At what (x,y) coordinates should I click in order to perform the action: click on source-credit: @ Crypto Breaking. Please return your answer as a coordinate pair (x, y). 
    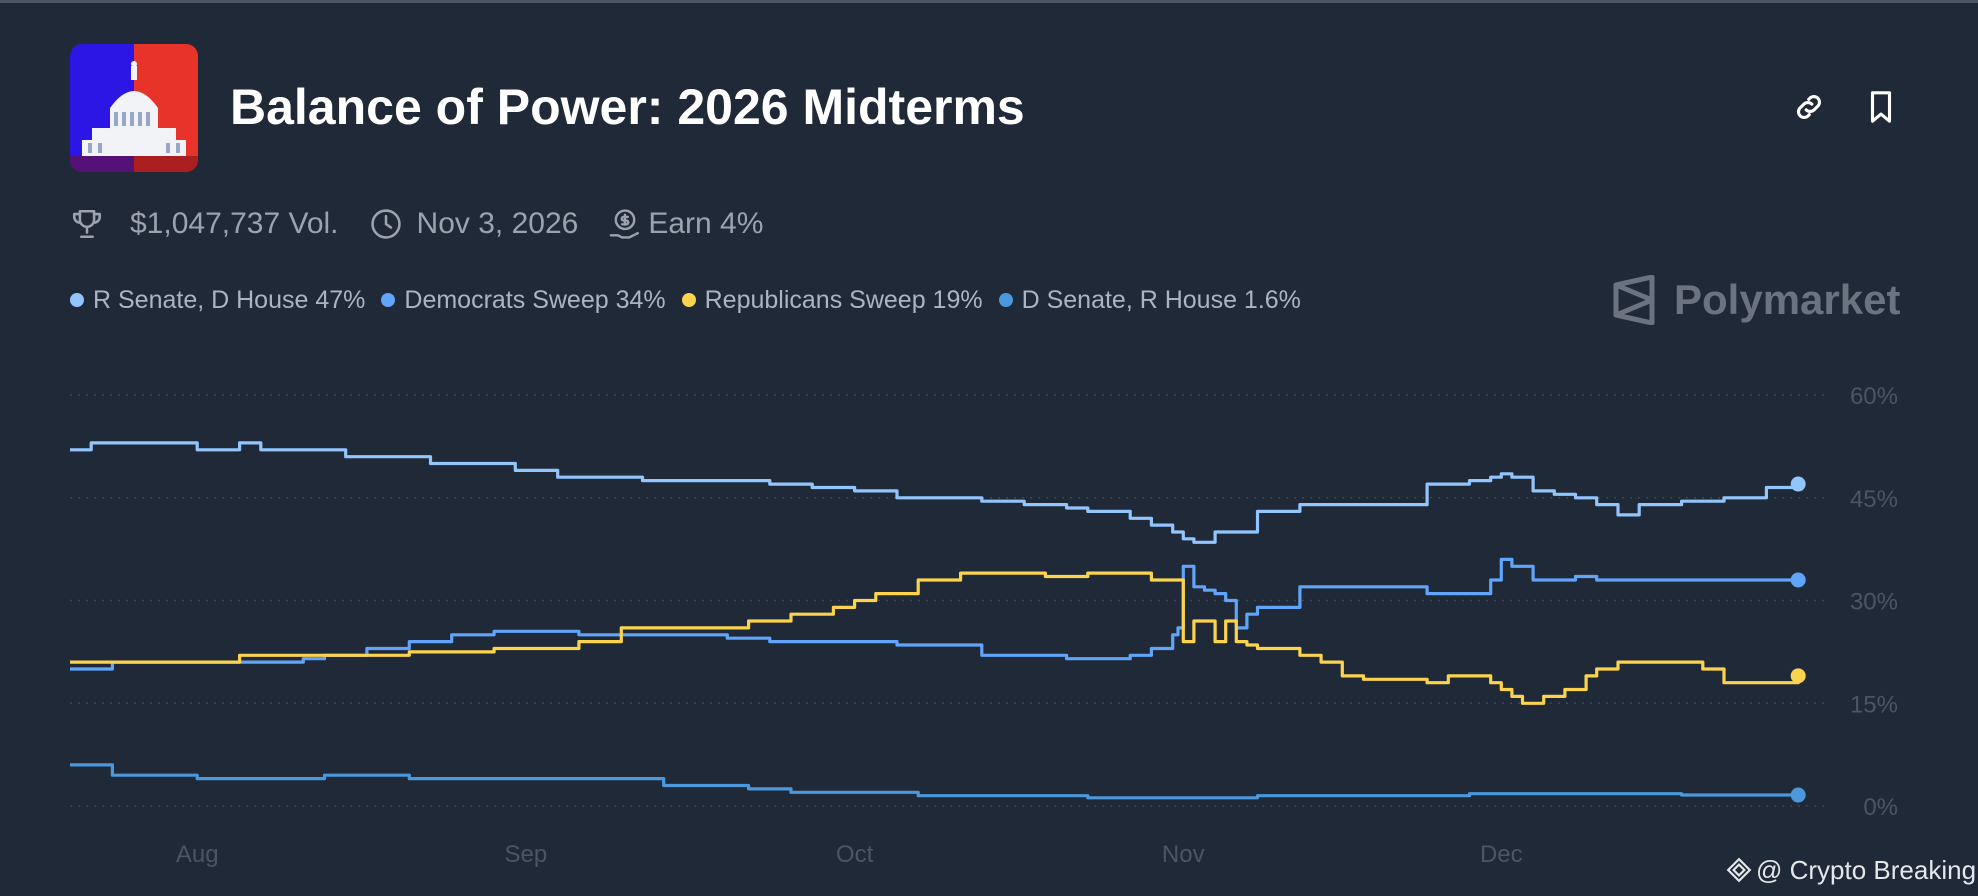
    Looking at the image, I should click on (1851, 870).